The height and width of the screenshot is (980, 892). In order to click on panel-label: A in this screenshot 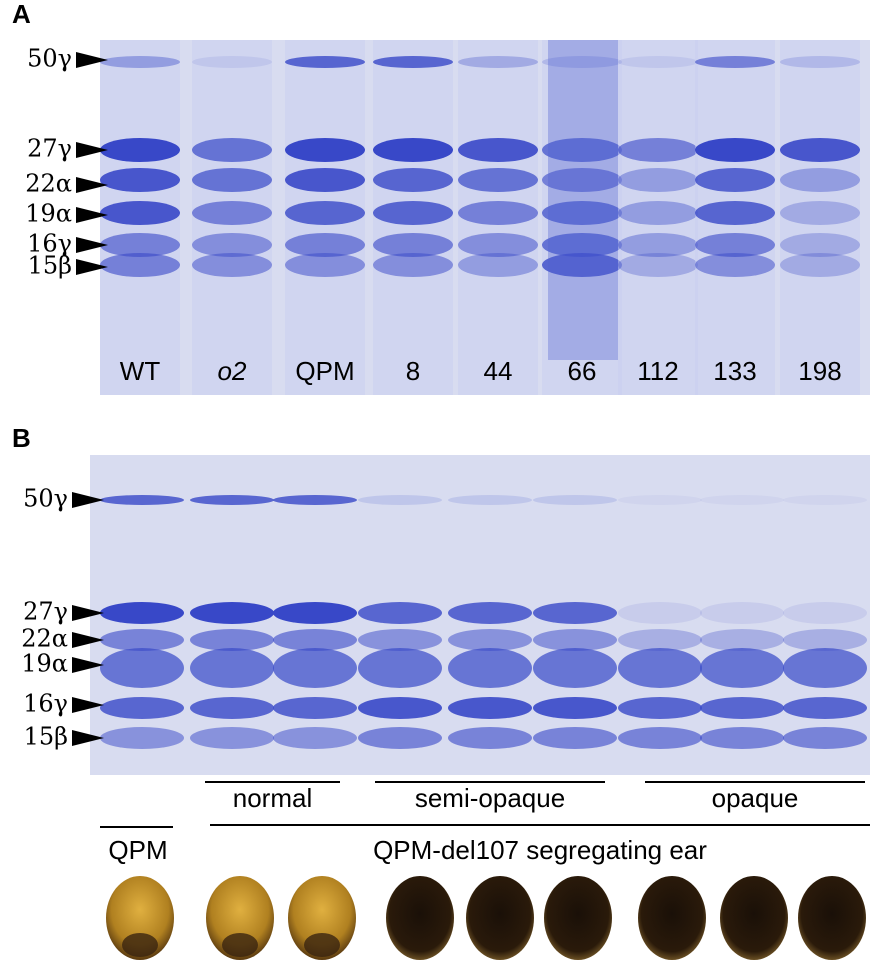, I will do `click(21, 14)`.